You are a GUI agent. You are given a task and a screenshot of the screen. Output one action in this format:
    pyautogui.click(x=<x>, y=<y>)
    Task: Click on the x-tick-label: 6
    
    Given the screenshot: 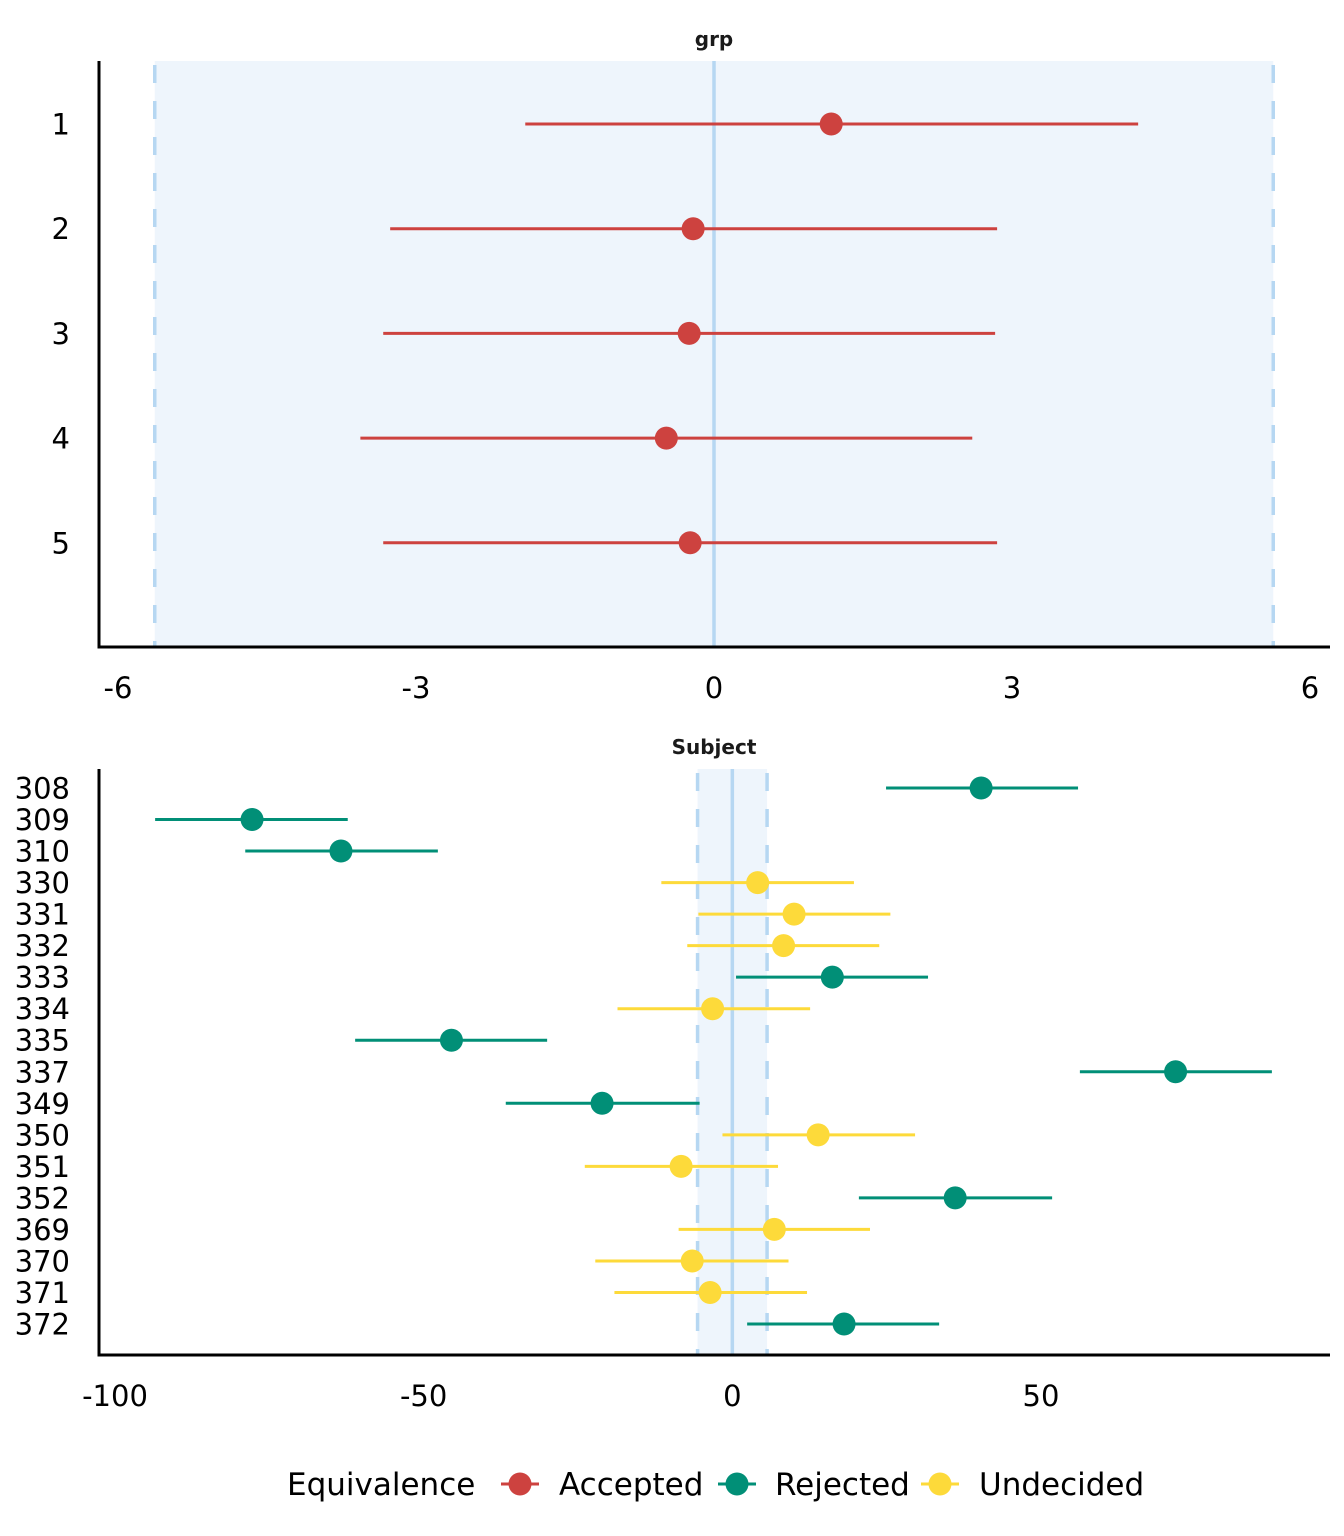 What is the action you would take?
    pyautogui.click(x=1310, y=688)
    